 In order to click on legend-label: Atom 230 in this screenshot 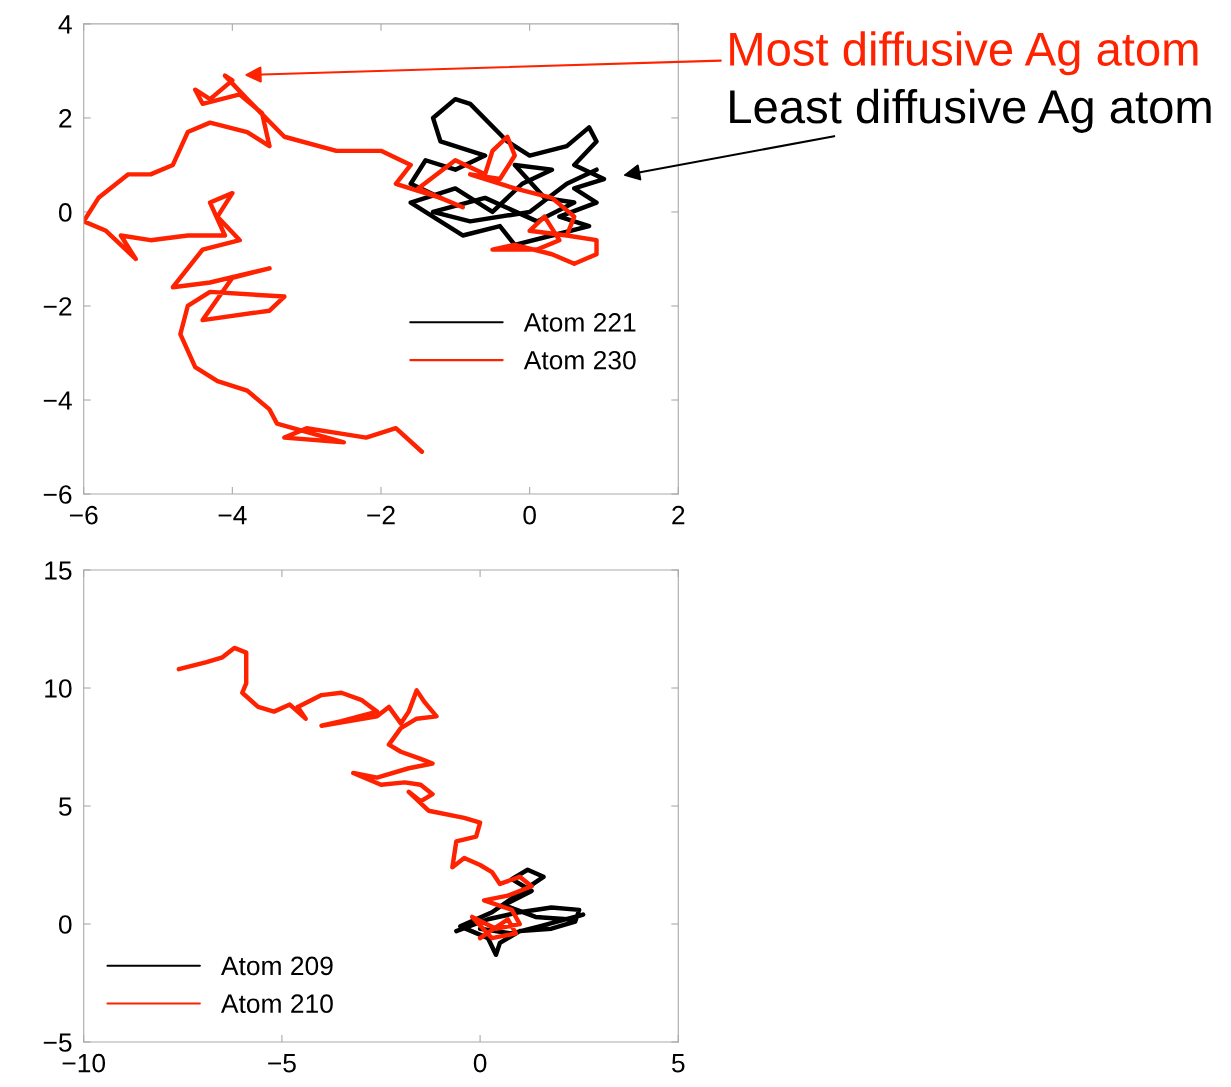, I will do `click(579, 360)`.